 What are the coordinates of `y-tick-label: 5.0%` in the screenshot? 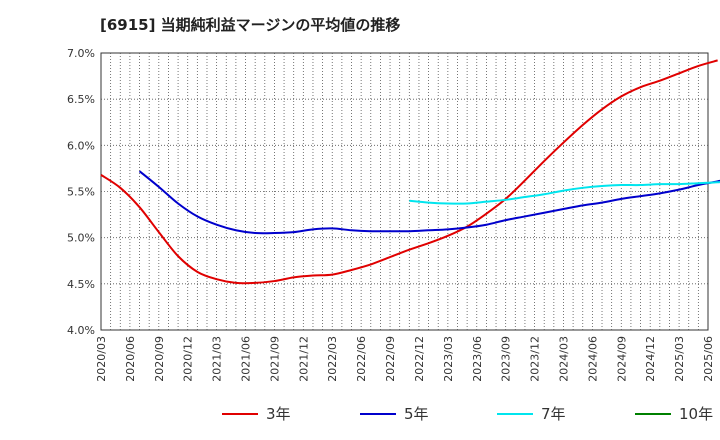 It's located at (81, 238).